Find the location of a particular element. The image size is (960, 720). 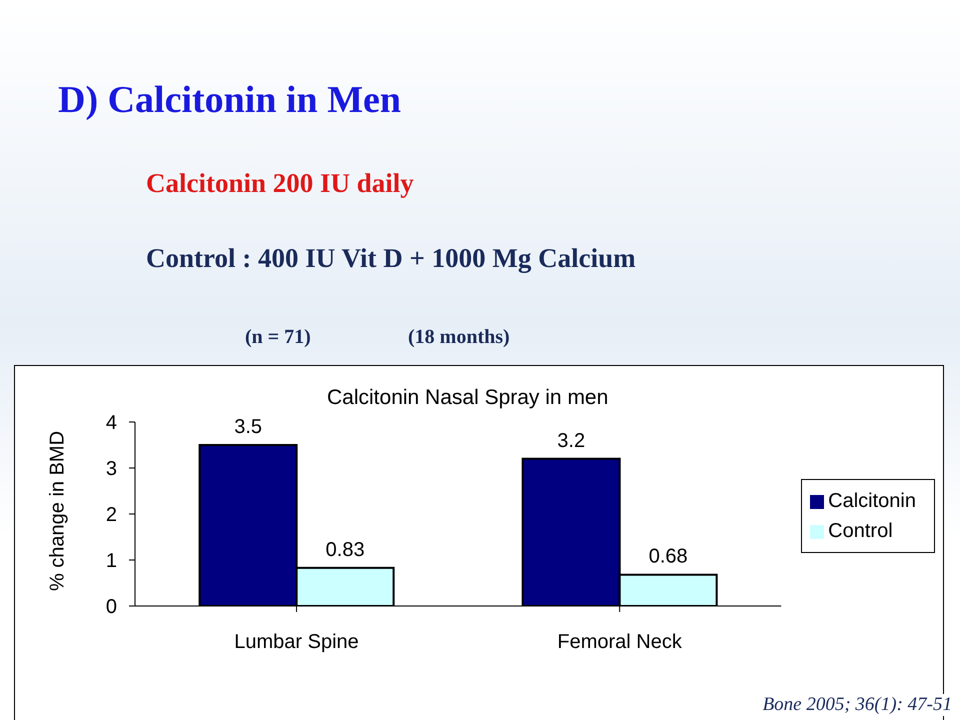

y-axis-title: % change in BMD is located at coordinates (58, 511).